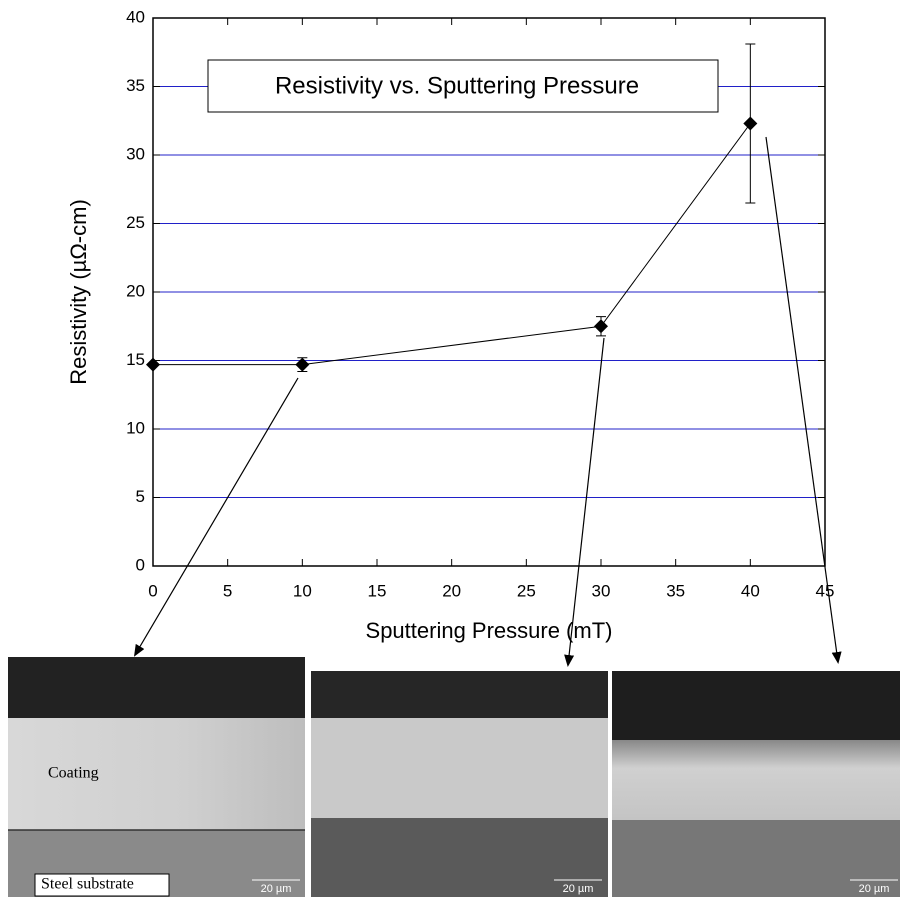 This screenshot has width=900, height=897. Describe the element at coordinates (78, 292) in the screenshot. I see `y-axis-label: Resistivity (µΩ-cm)` at that location.